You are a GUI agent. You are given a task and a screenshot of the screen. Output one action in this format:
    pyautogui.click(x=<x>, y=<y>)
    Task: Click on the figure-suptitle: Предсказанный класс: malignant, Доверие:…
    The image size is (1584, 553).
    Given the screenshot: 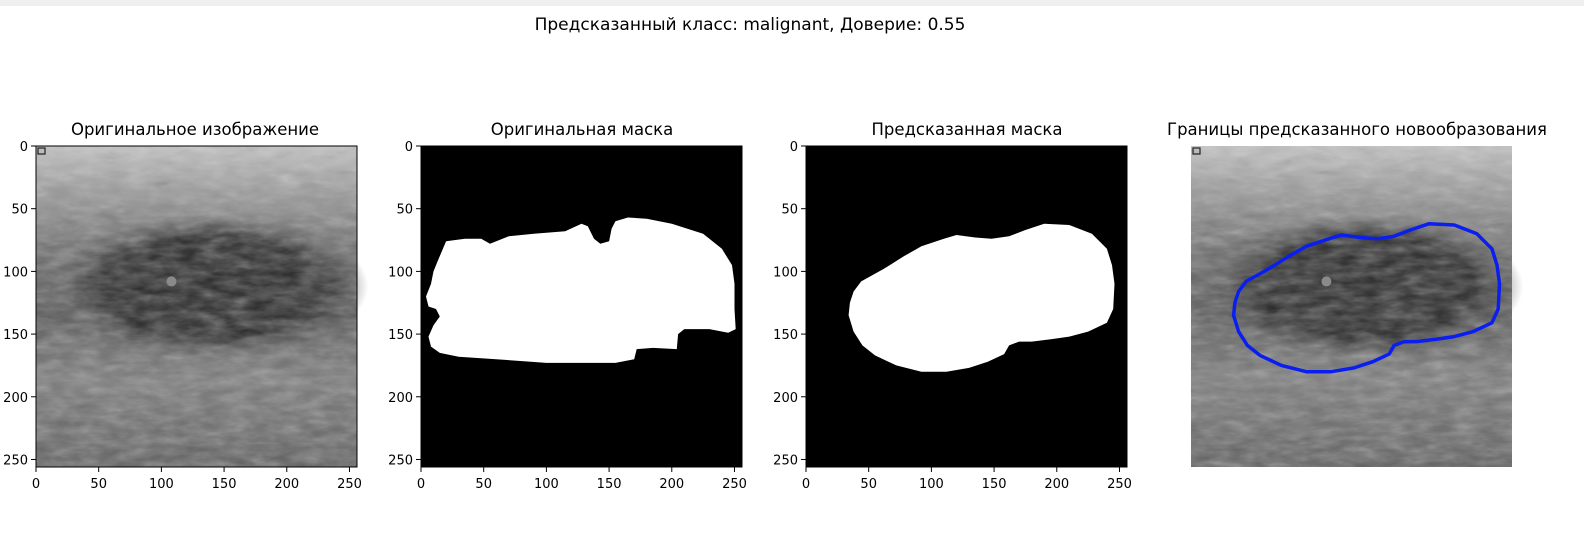 What is the action you would take?
    pyautogui.click(x=750, y=25)
    